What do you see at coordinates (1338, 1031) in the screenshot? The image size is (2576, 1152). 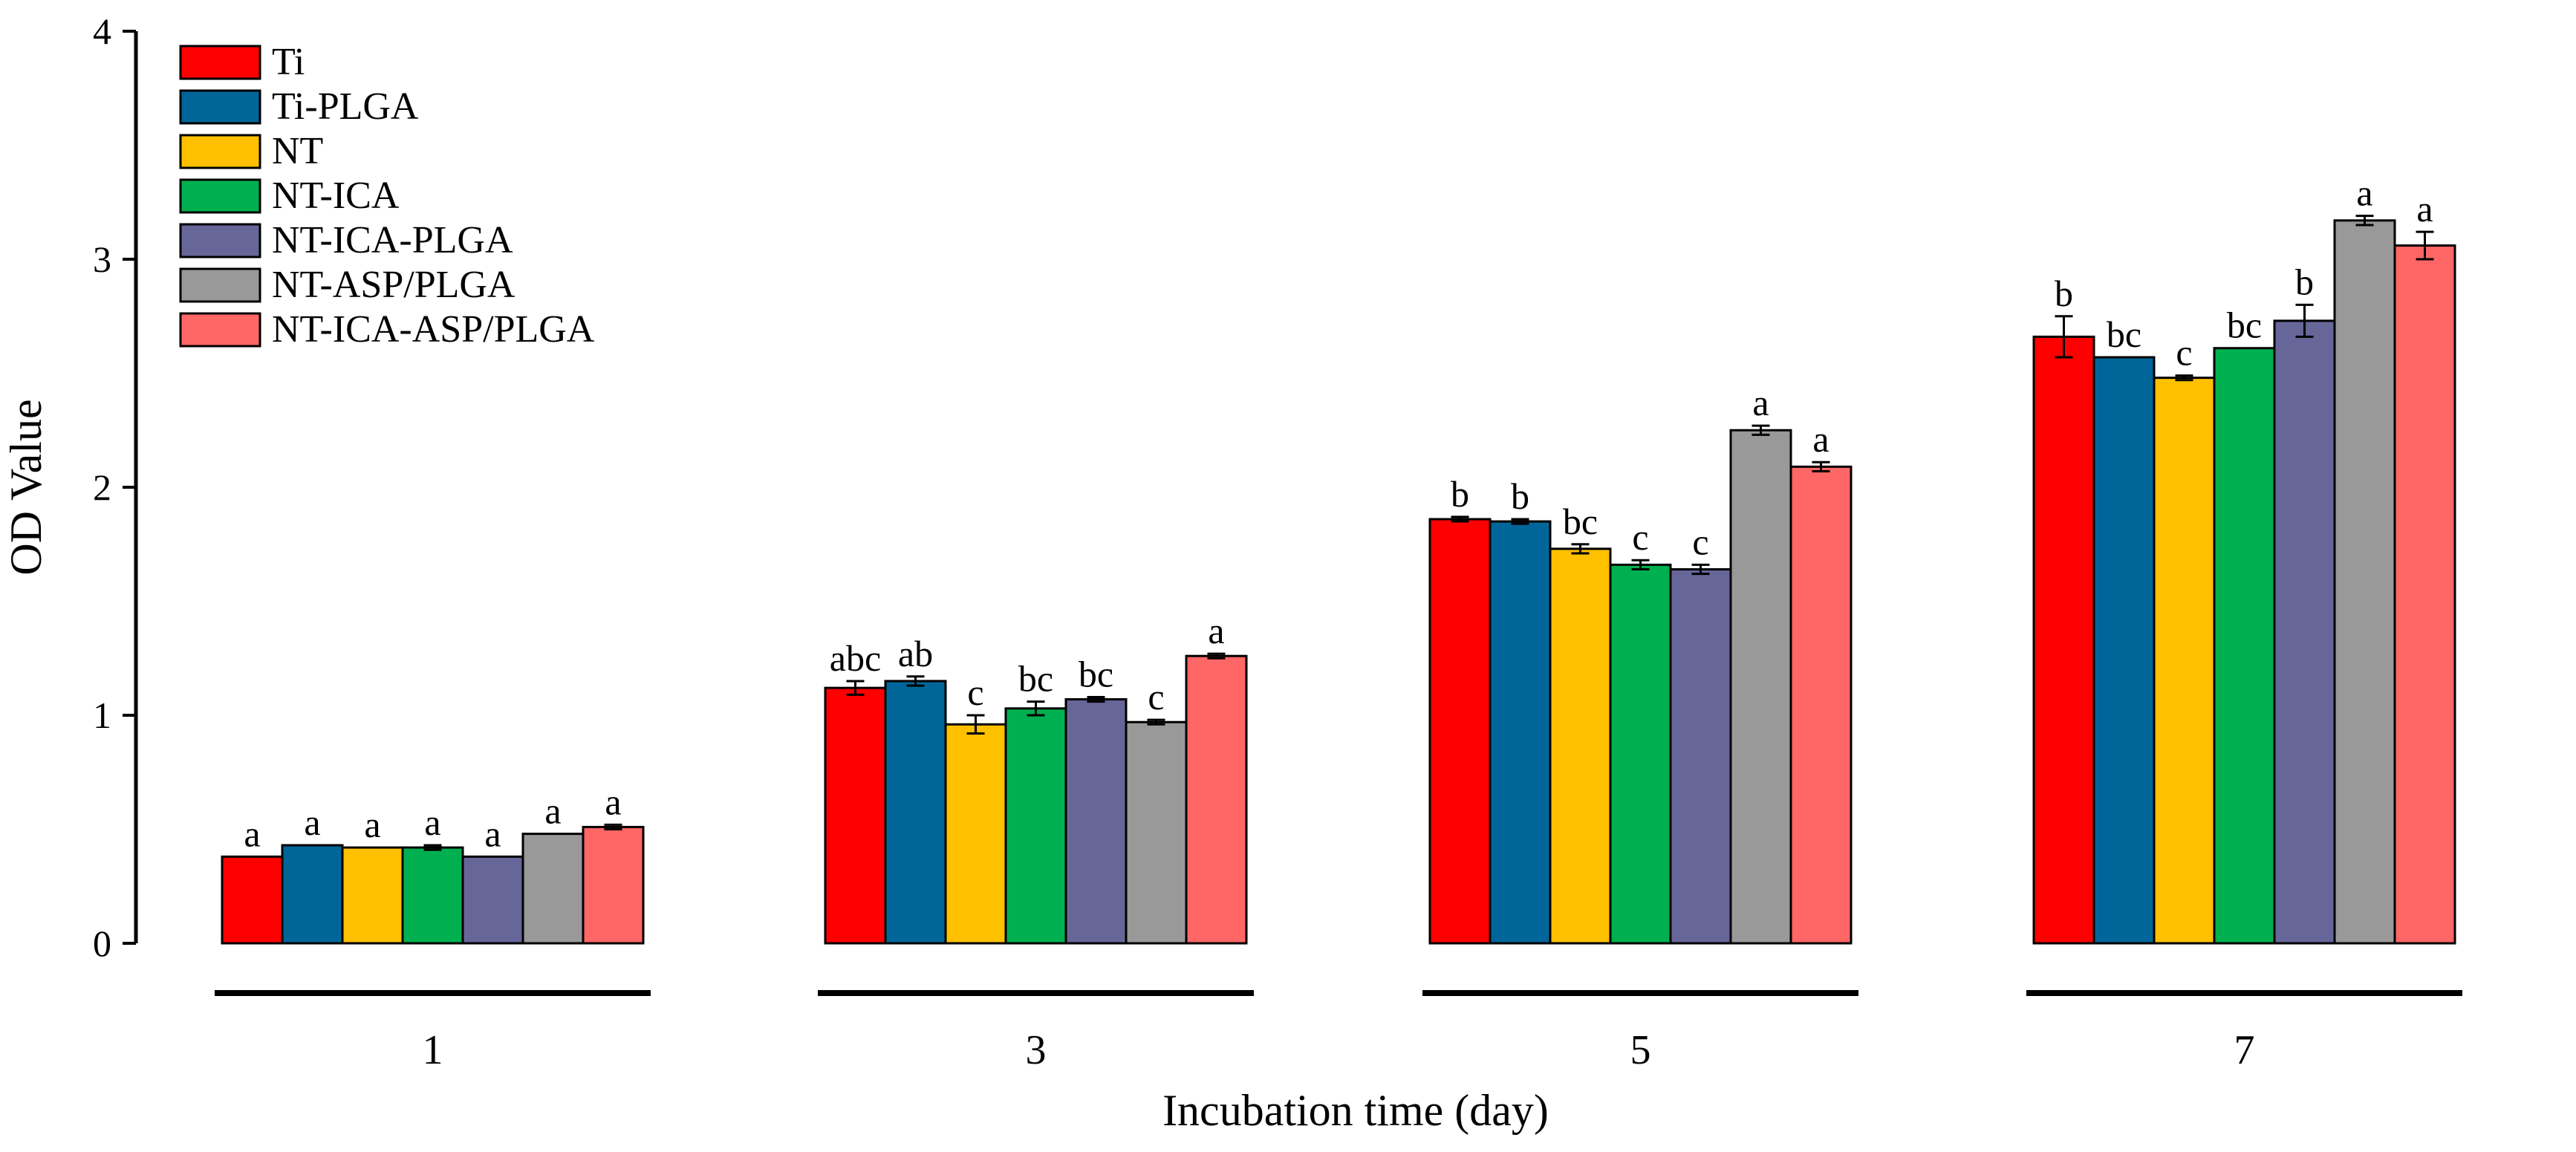 I see `x-group-brackets: 1 3 5 7` at bounding box center [1338, 1031].